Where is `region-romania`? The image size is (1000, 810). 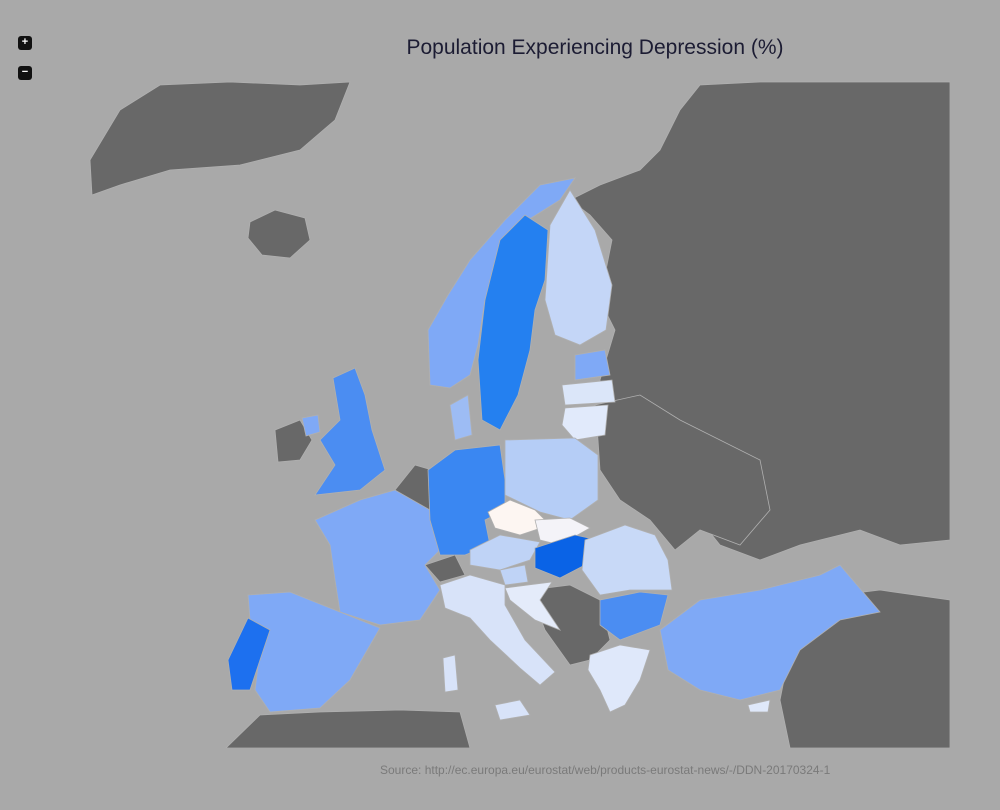
region-romania is located at coordinates (627, 560).